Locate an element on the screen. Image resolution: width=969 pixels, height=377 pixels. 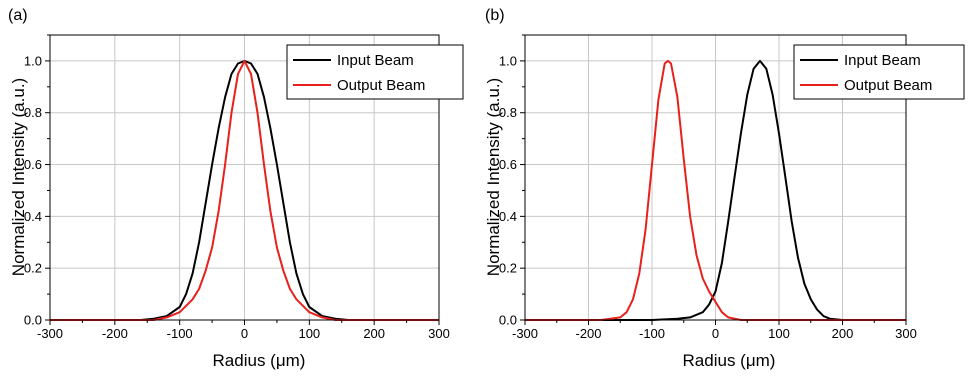
panel-a-x-tick-label: -300 is located at coordinates (50, 333).